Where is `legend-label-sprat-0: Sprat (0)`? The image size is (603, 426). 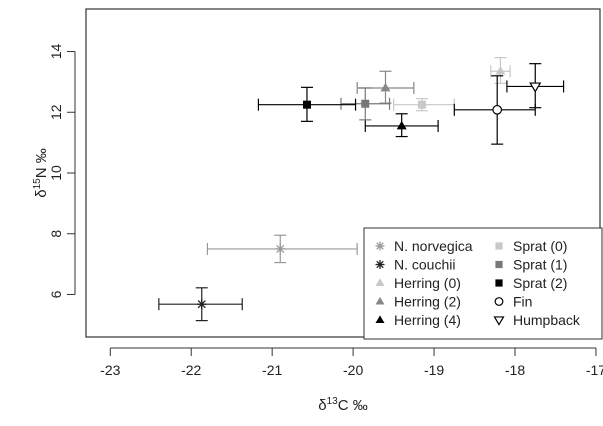
legend-label-sprat-0: Sprat (0) is located at coordinates (540, 246).